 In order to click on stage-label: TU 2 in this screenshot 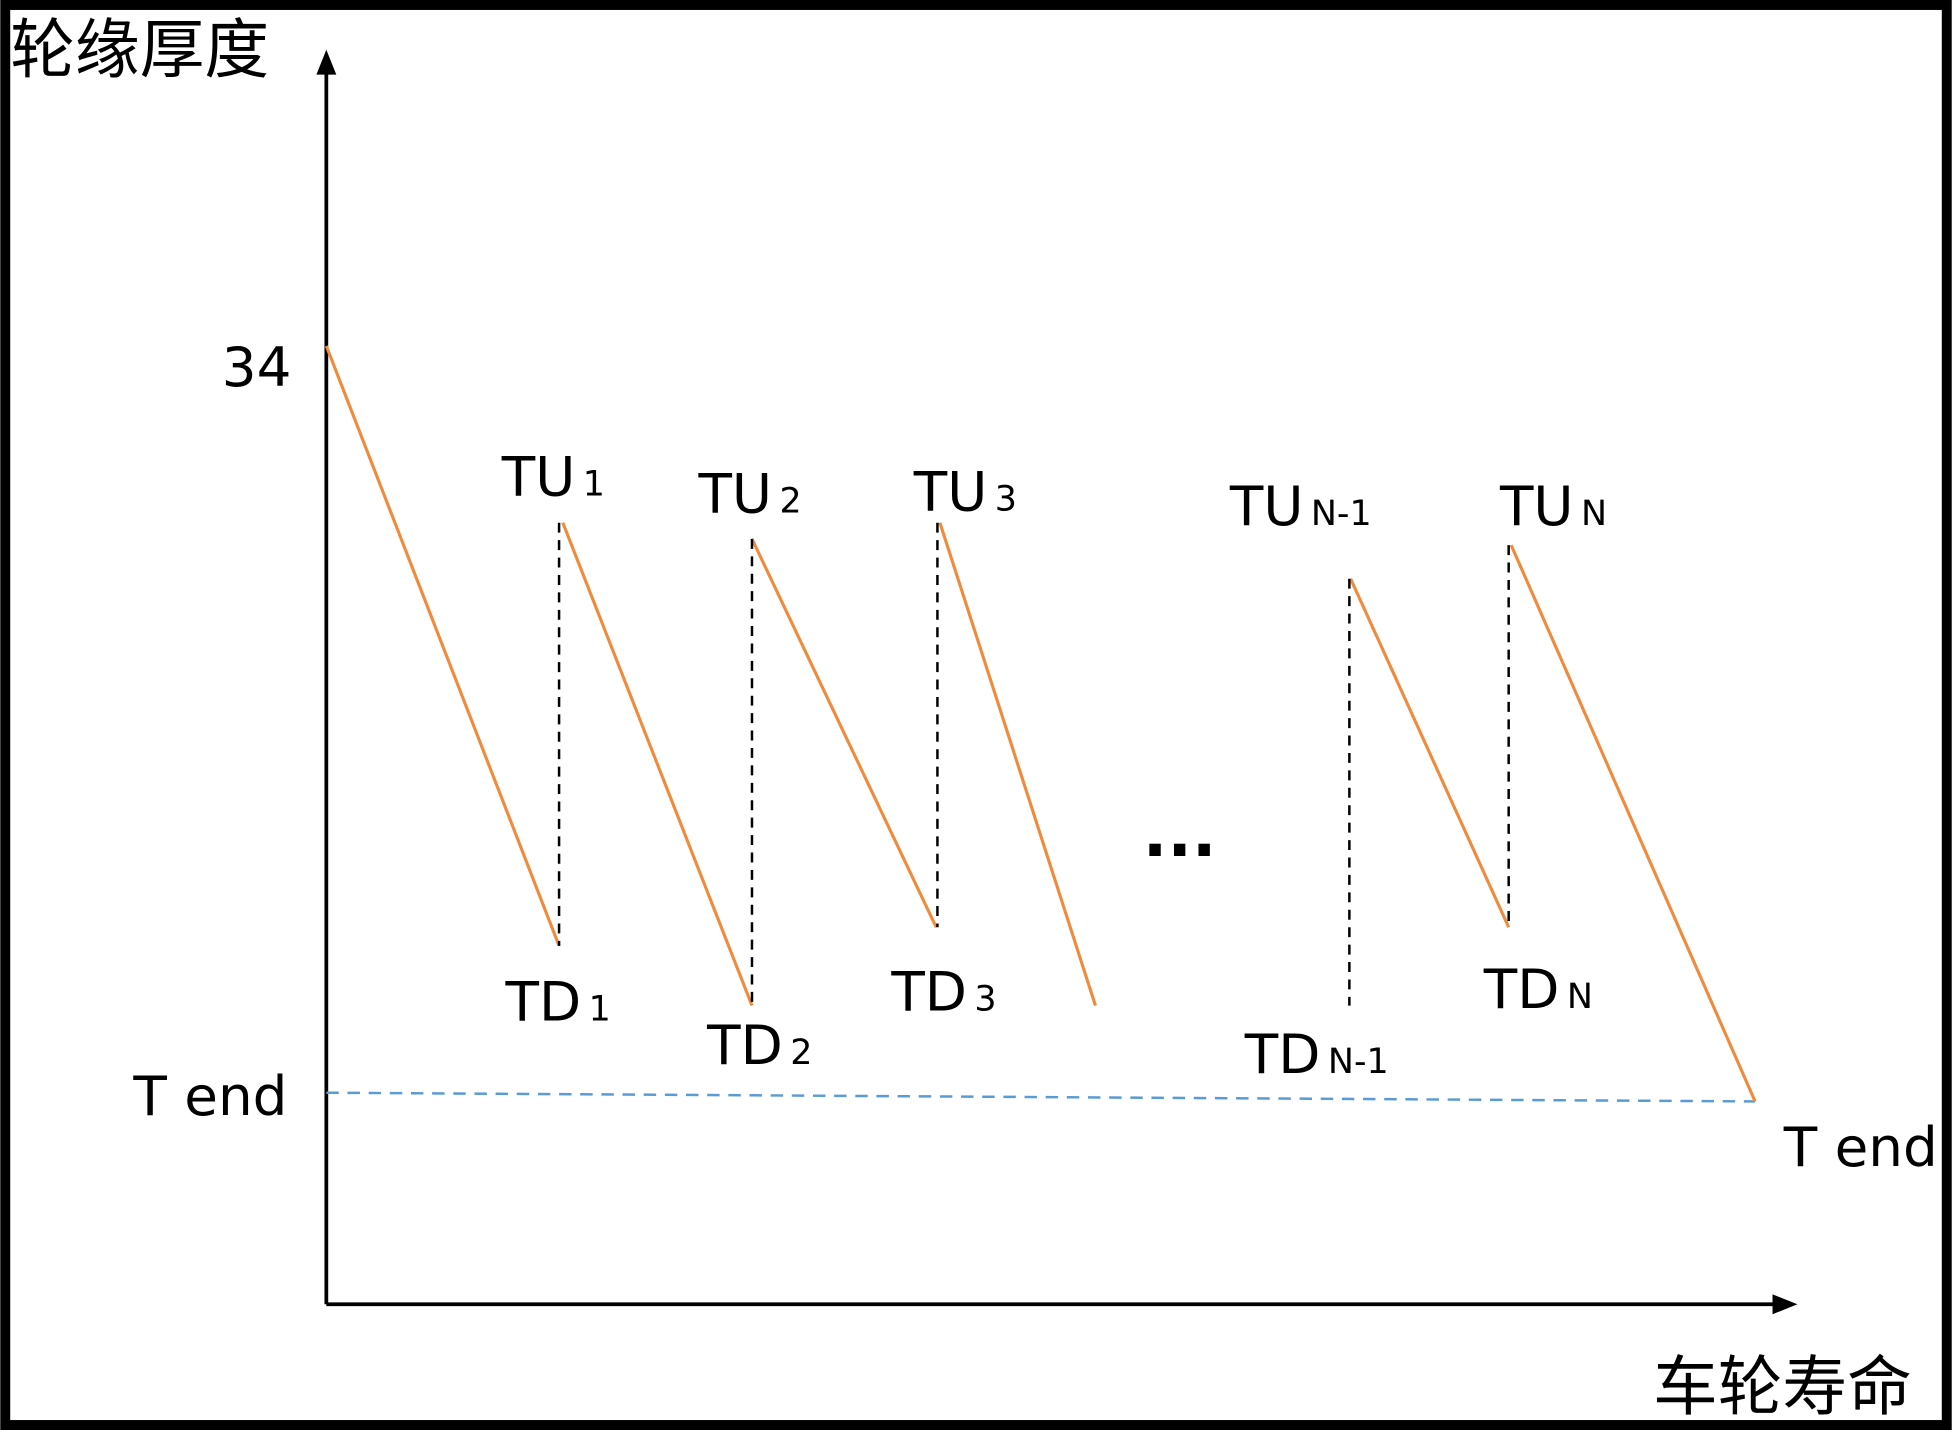, I will do `click(749, 494)`.